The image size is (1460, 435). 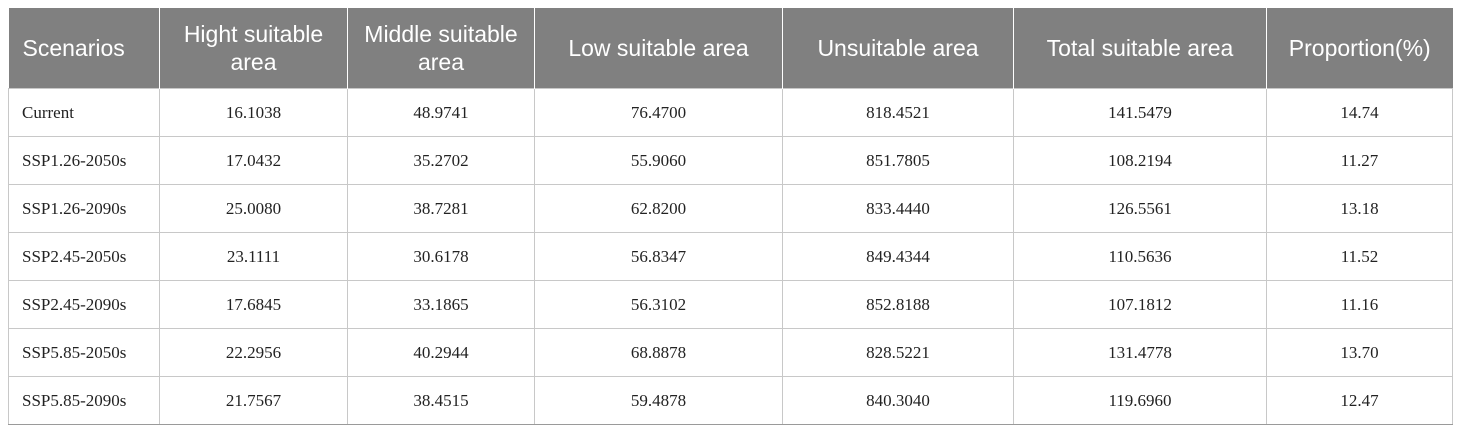 What do you see at coordinates (898, 160) in the screenshot?
I see `cell-unsuitable: 851.7805` at bounding box center [898, 160].